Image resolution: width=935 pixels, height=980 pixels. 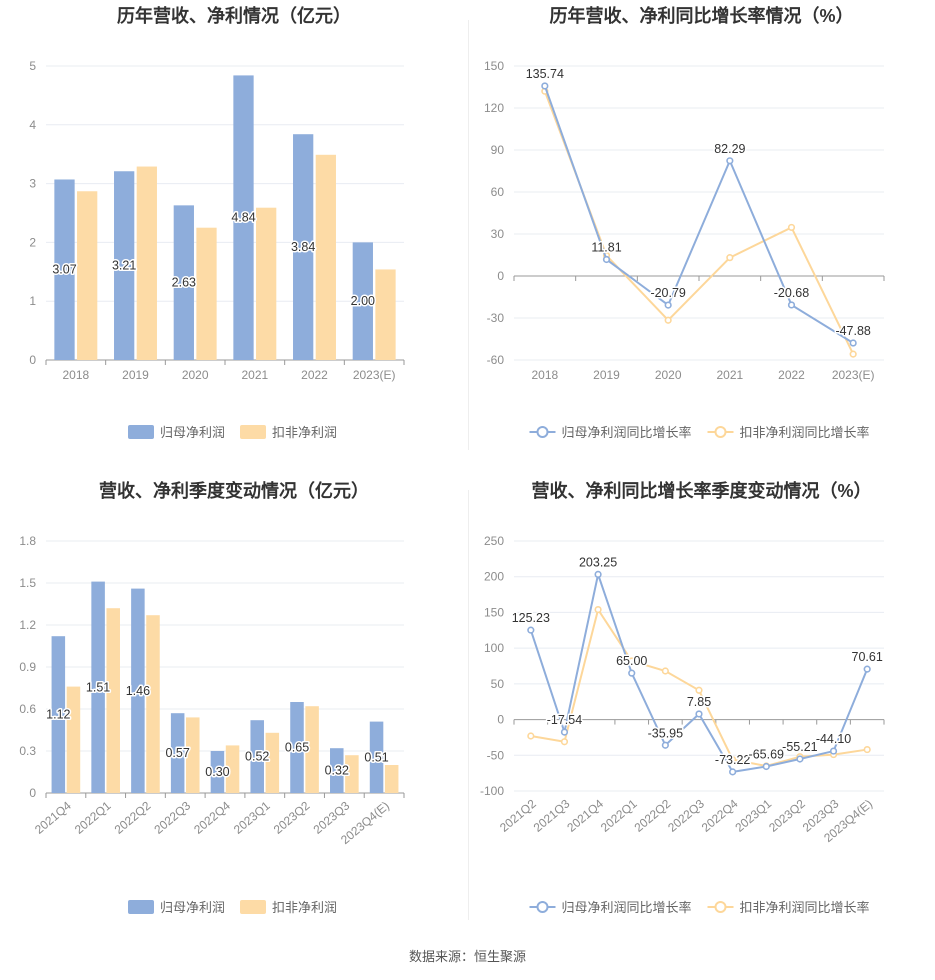 I want to click on y-tick-label: 120, so click(x=494, y=108).